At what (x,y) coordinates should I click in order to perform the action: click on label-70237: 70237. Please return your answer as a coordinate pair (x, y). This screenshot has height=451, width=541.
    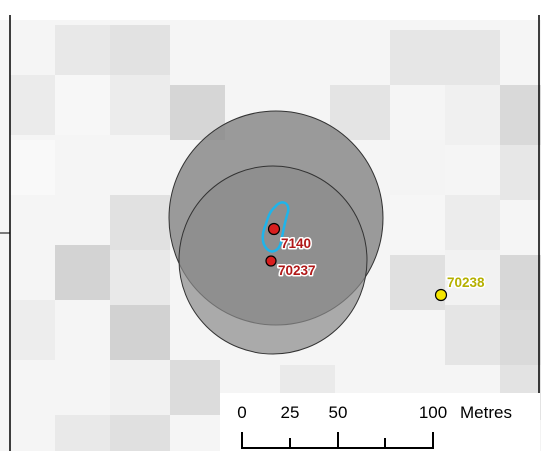
    Looking at the image, I should click on (297, 270).